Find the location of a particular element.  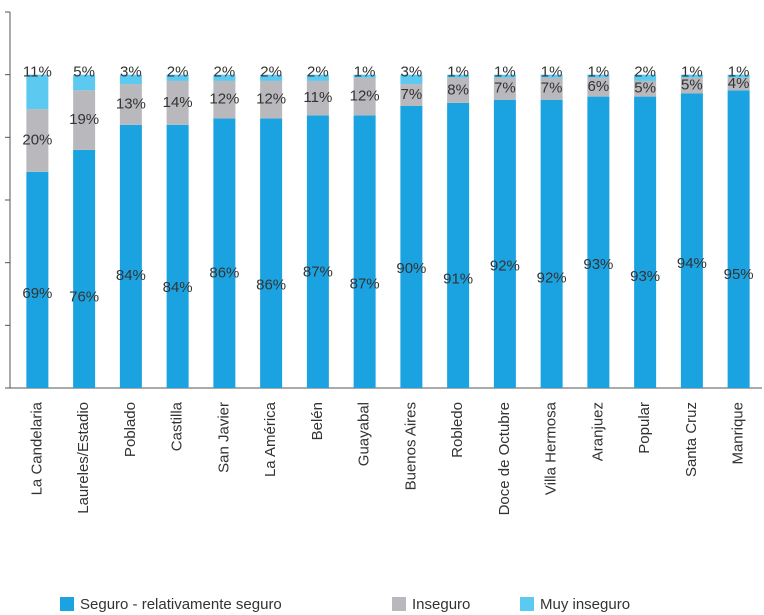

x-tick-label: La América is located at coordinates (270, 439).